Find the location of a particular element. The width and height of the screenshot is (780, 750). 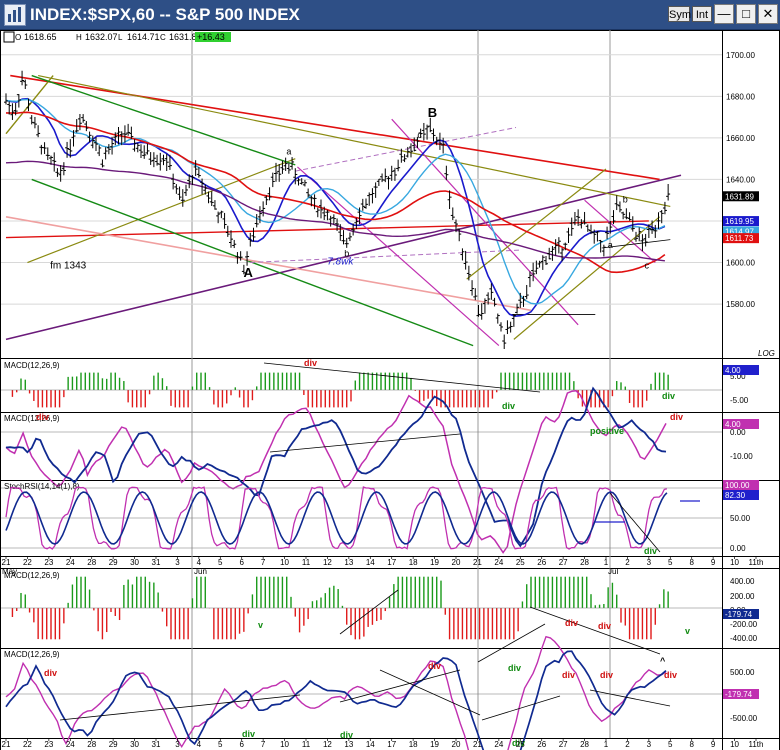

x-axis-label: 5 is located at coordinates (220, 562).